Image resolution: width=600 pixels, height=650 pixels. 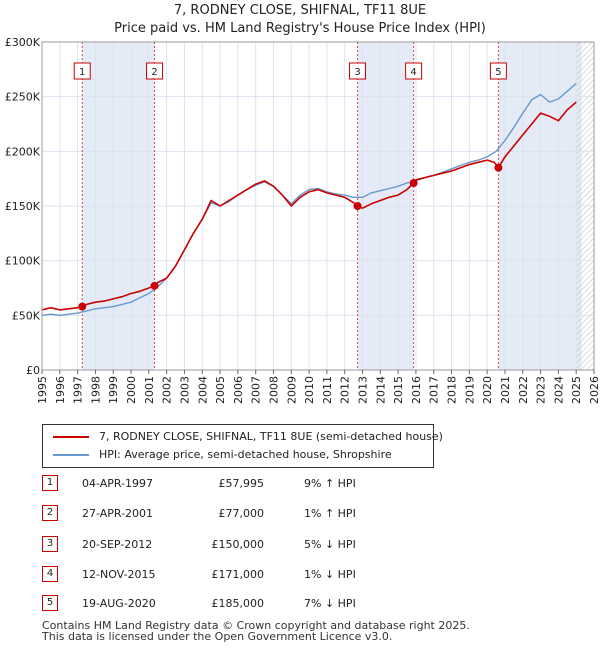 What do you see at coordinates (71, 455) in the screenshot?
I see `legend-hpi-swatch` at bounding box center [71, 455].